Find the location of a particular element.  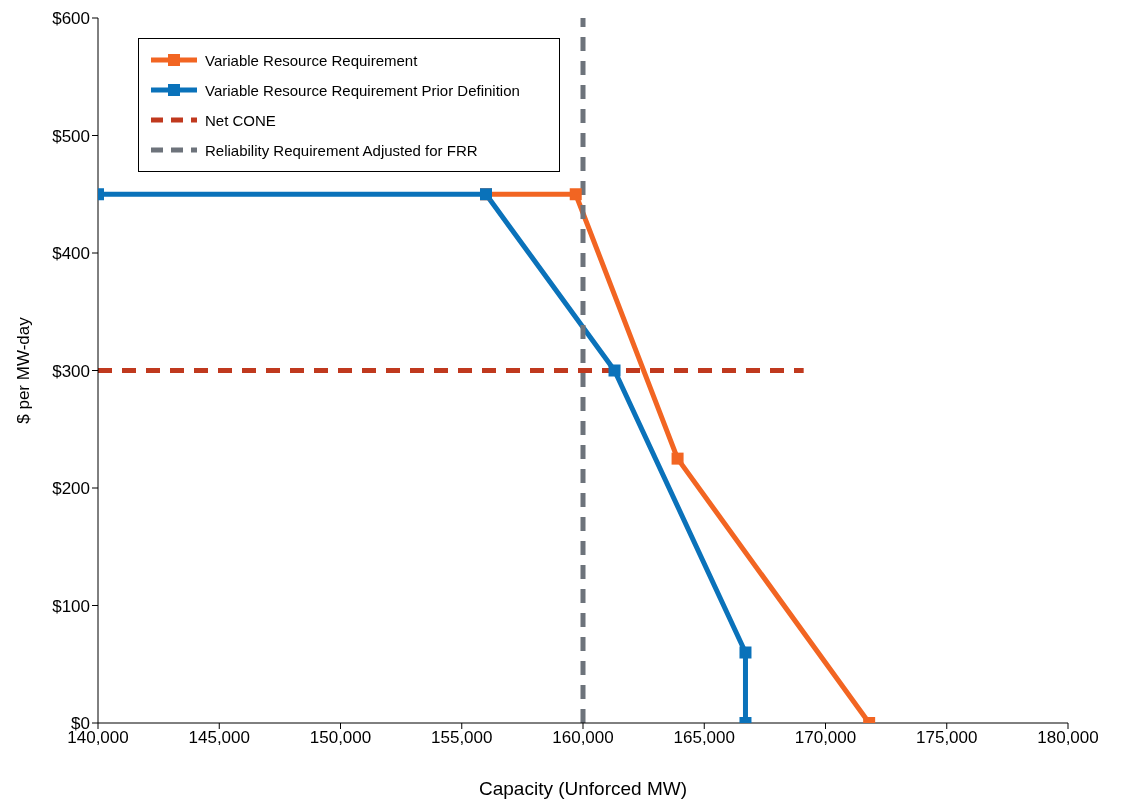

x-tick-label: 145,000 is located at coordinates (219, 738).